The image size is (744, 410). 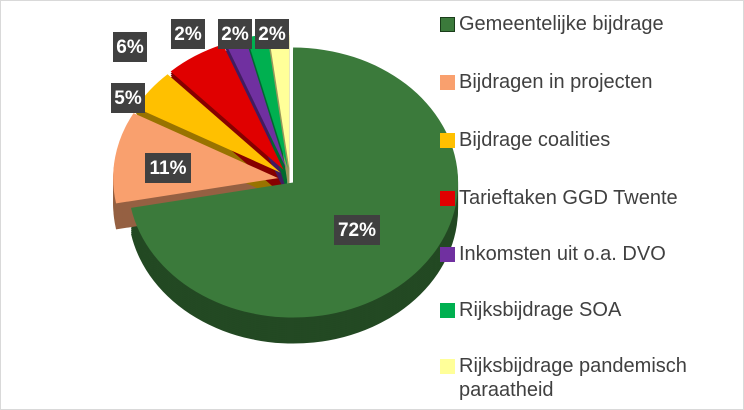 I want to click on legend-item: Tarieftaken GGD Twente, so click(x=582, y=198).